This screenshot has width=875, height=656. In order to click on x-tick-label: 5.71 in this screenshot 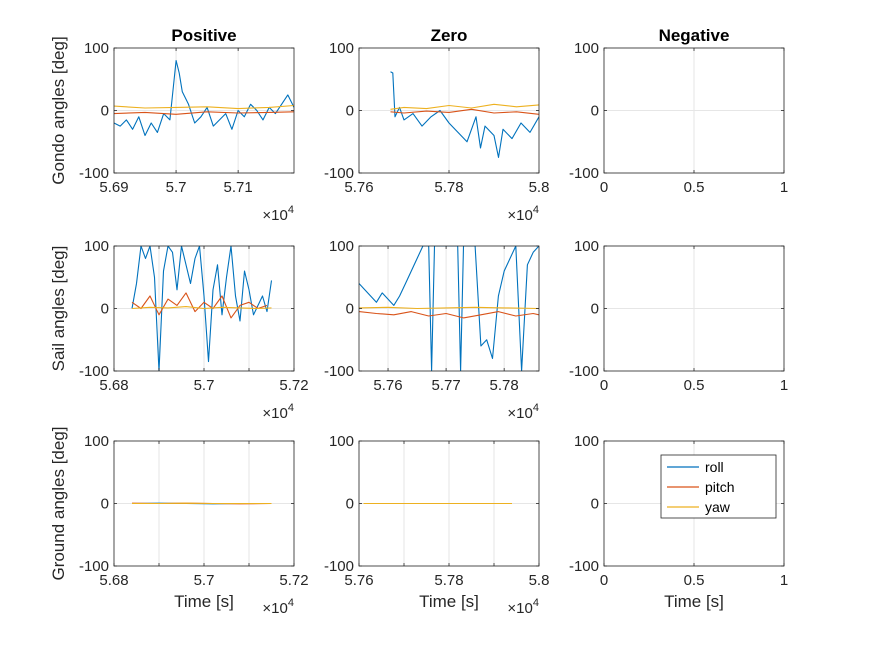, I will do `click(238, 187)`.